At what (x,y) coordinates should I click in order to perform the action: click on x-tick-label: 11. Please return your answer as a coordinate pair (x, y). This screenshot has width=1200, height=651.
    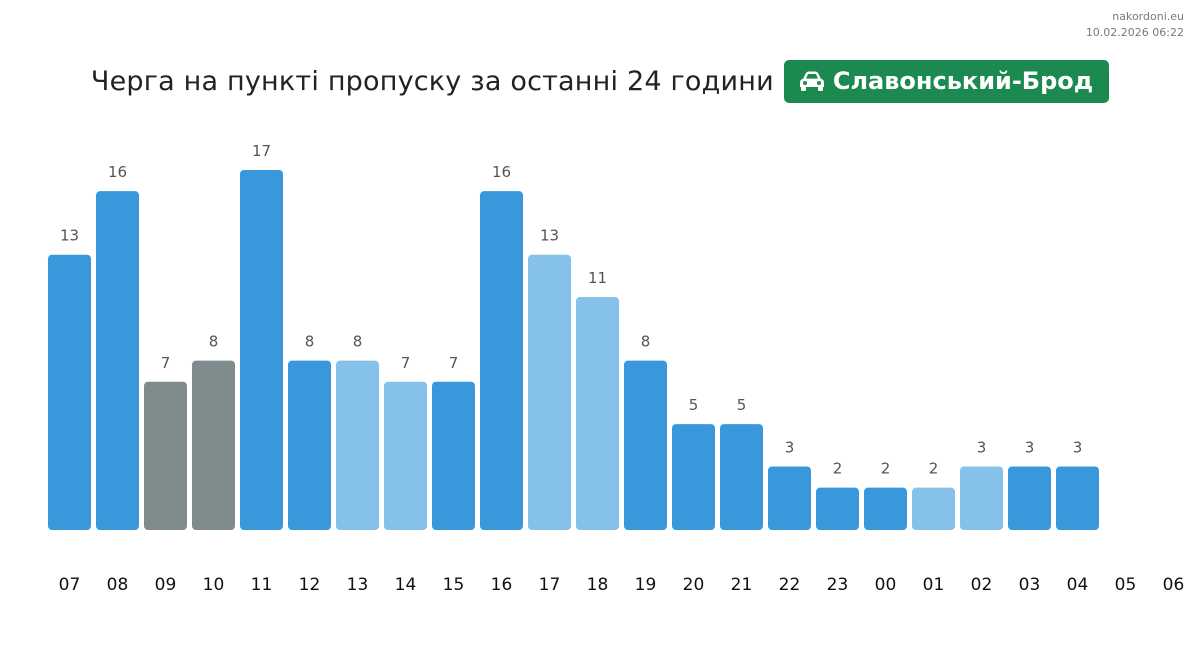
    Looking at the image, I should click on (262, 585).